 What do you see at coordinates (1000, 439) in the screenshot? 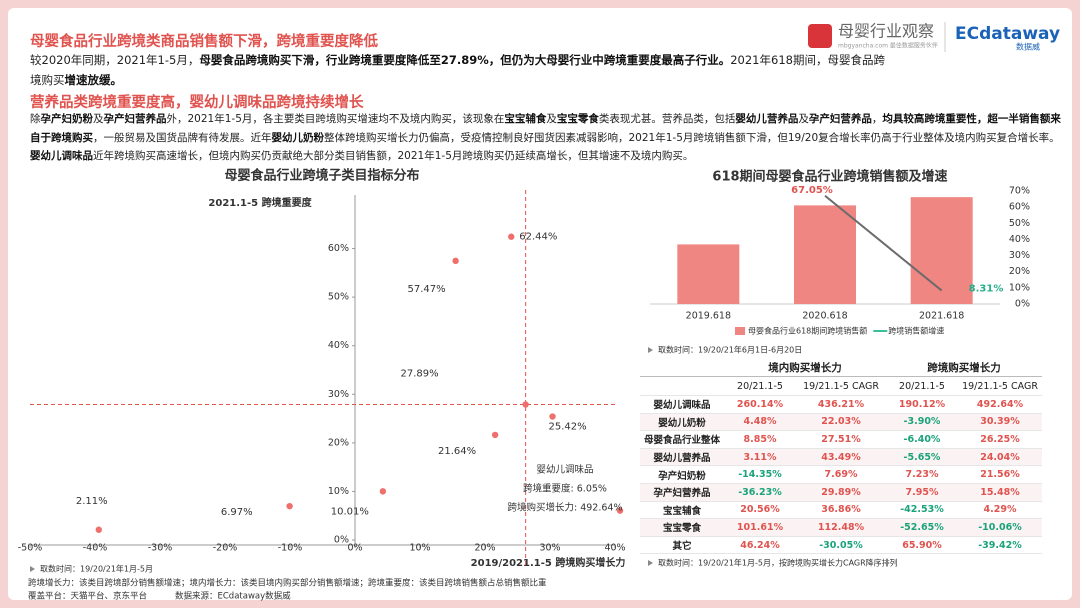
I see `cell: 26.25%` at bounding box center [1000, 439].